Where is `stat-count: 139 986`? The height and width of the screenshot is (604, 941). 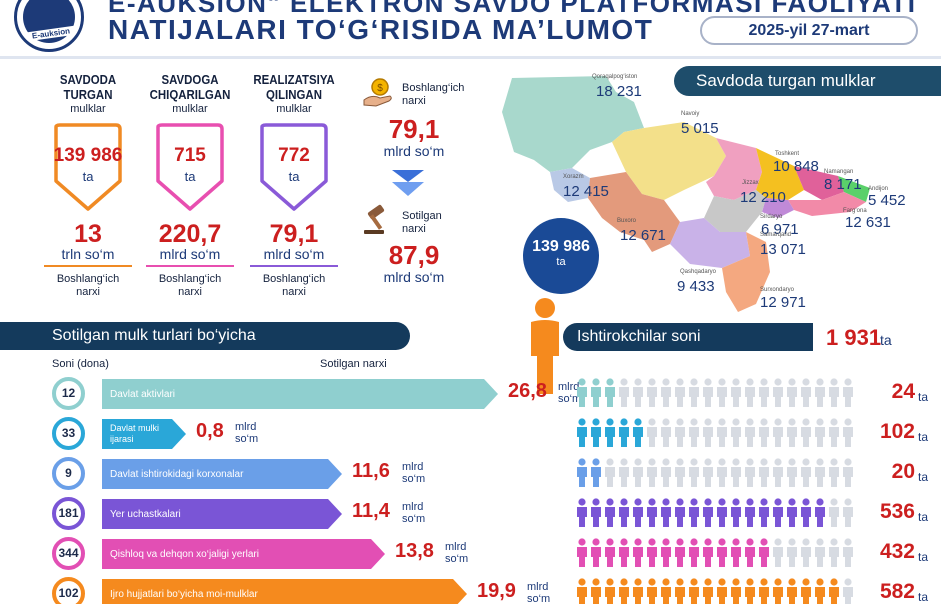
stat-count: 139 986 is located at coordinates (88, 155).